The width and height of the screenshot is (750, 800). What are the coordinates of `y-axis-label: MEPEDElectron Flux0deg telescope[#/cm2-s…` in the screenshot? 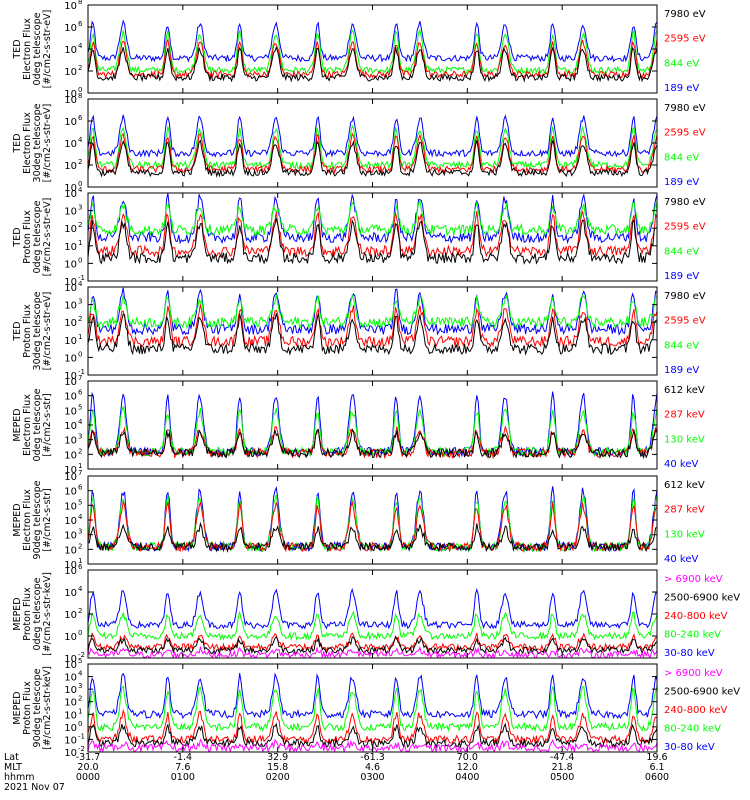 It's located at (32, 424).